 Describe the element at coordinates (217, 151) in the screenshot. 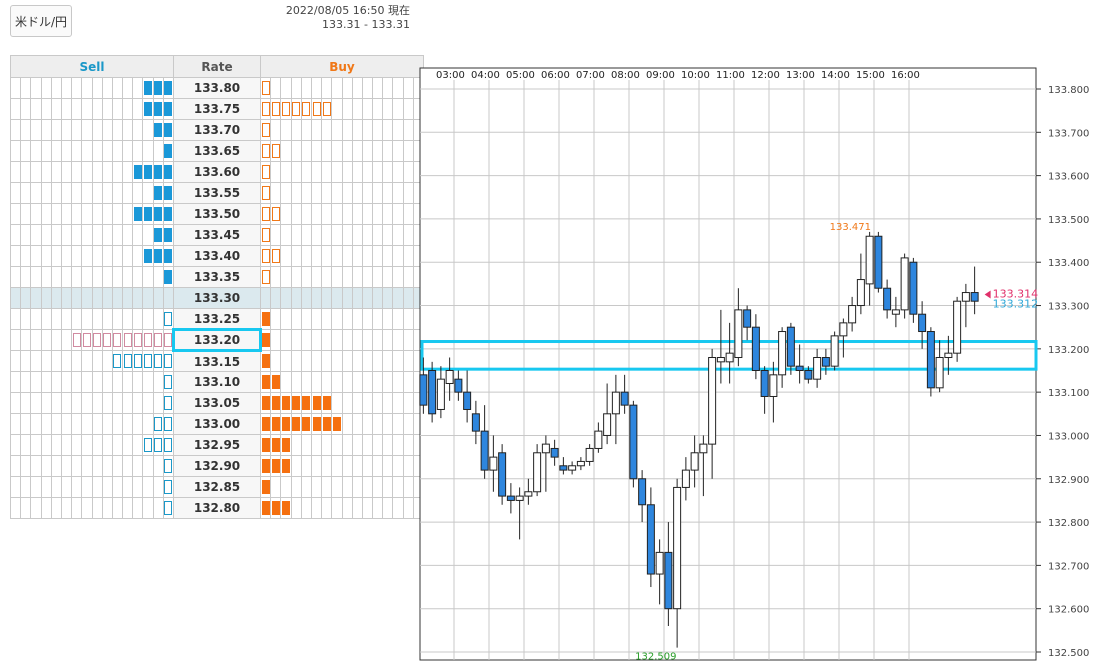

I see `order-book-row: 133.65` at that location.